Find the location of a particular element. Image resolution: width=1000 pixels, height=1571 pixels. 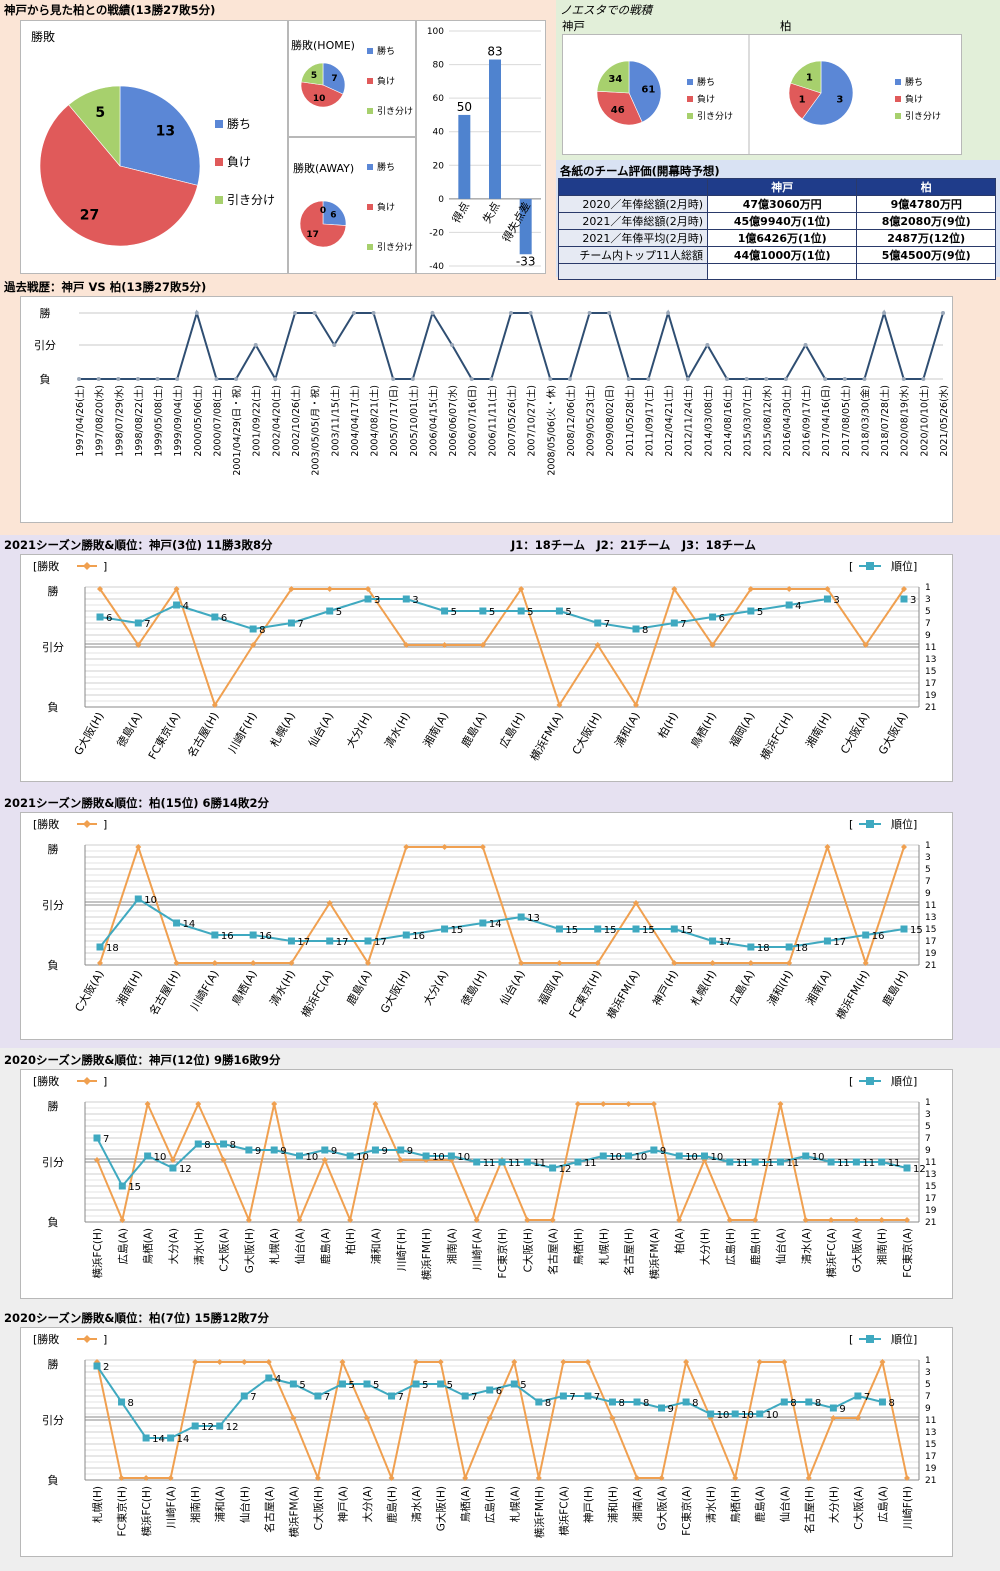

eval-kashiwa-value: 2487万(12位) is located at coordinates (926, 238).